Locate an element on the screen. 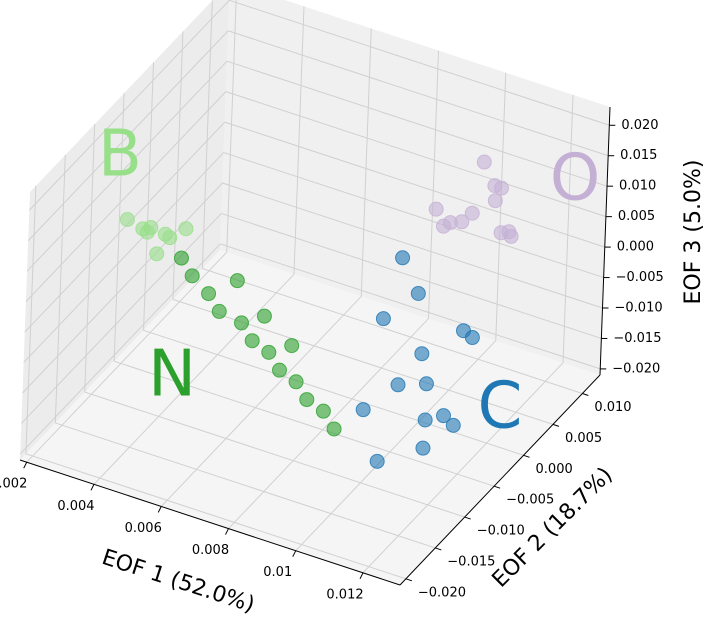 The height and width of the screenshot is (620, 710). x-axis-title: EOF 1 (52.0%) is located at coordinates (178, 581).